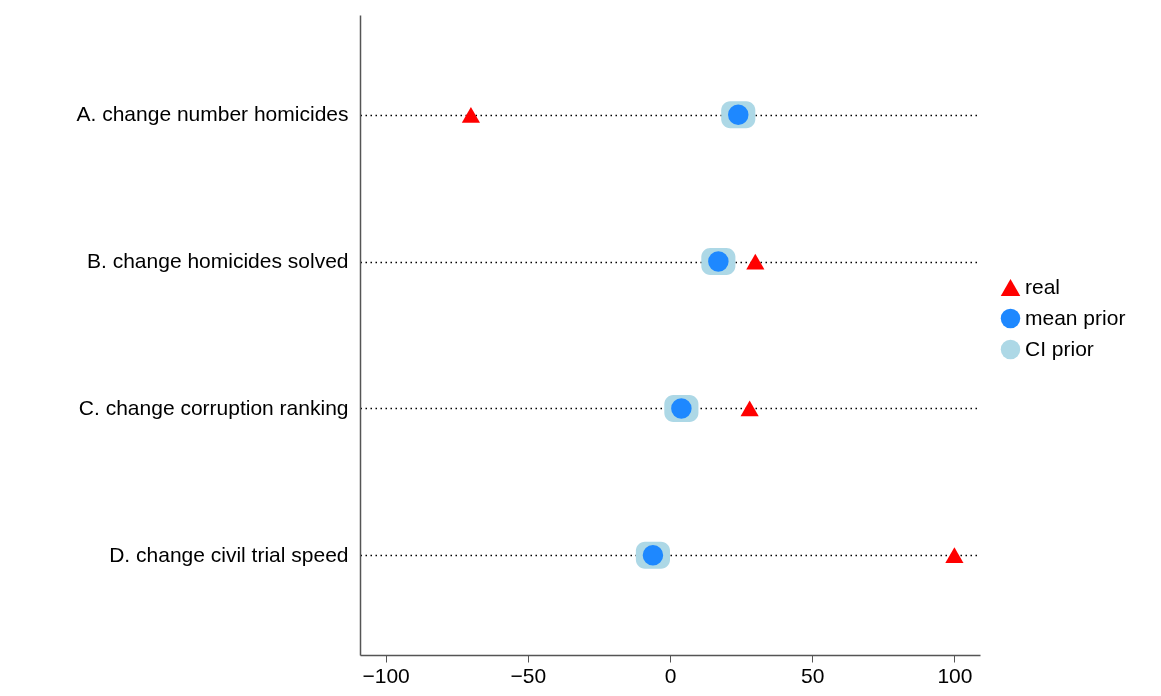  I want to click on x-tick-label: −50, so click(528, 675).